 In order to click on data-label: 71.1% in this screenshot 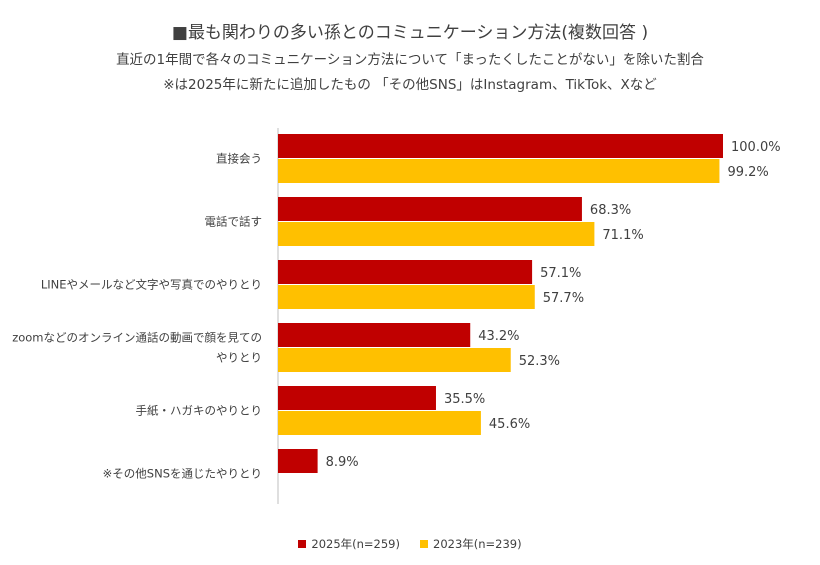, I will do `click(622, 235)`.